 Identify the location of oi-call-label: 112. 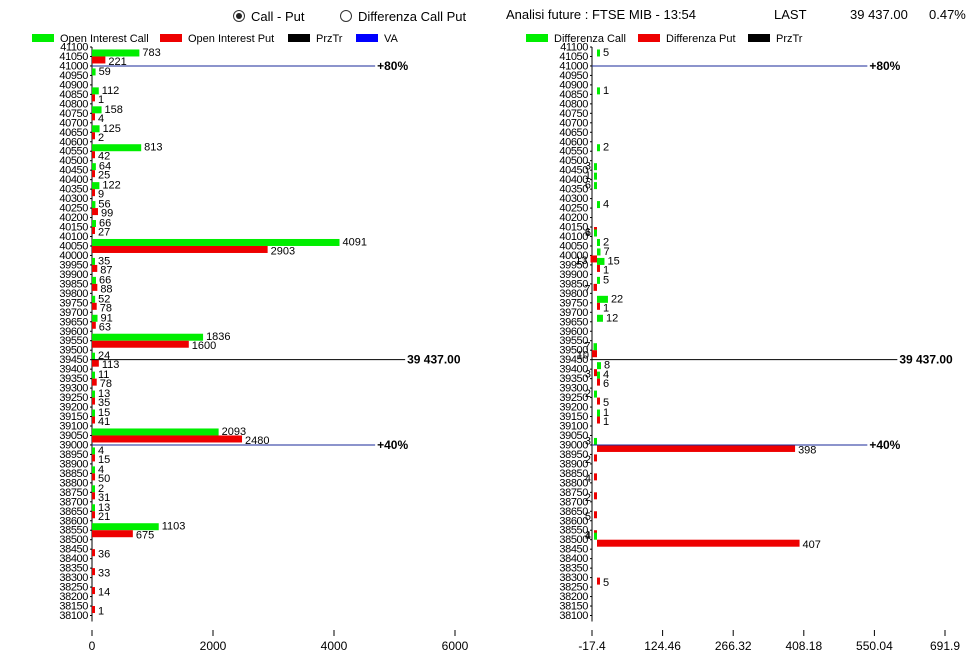
(111, 91).